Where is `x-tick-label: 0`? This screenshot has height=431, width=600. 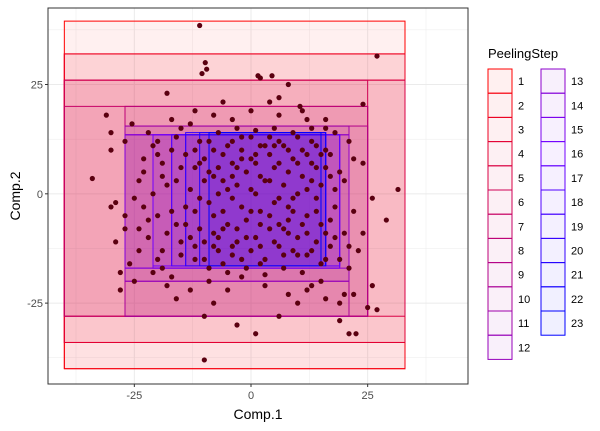 x-tick-label: 0 is located at coordinates (251, 396).